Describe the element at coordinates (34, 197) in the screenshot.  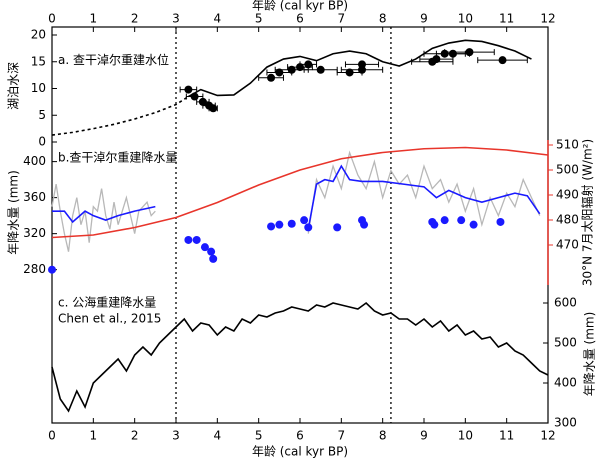
I see `y-tick-label: 360` at that location.